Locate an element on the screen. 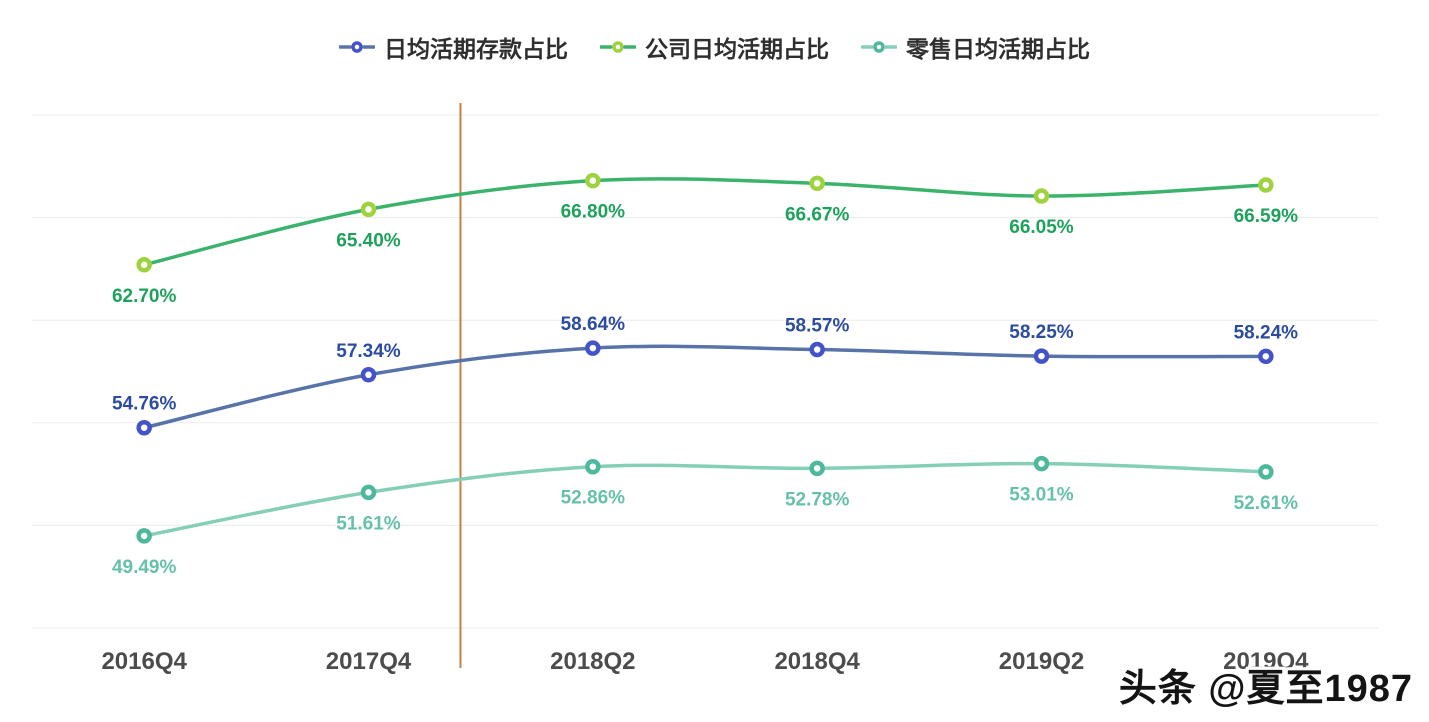  legend-item-2: 零售日均活期占比 is located at coordinates (975, 47).